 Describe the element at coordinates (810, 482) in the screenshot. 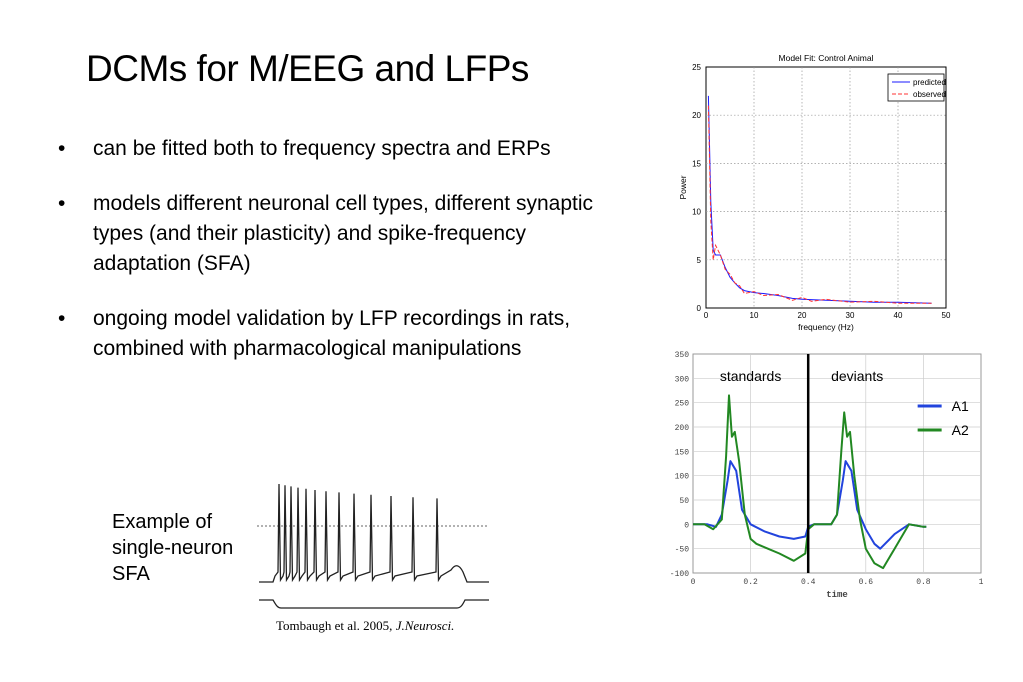

I see `series-line-A2` at that location.